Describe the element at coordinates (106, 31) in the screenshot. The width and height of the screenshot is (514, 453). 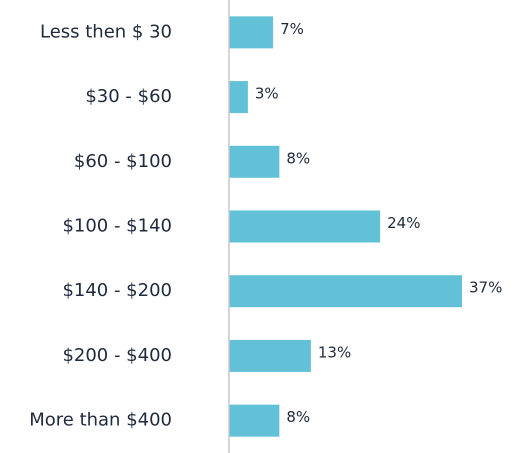
I see `category-label: Less then $ 30` at that location.